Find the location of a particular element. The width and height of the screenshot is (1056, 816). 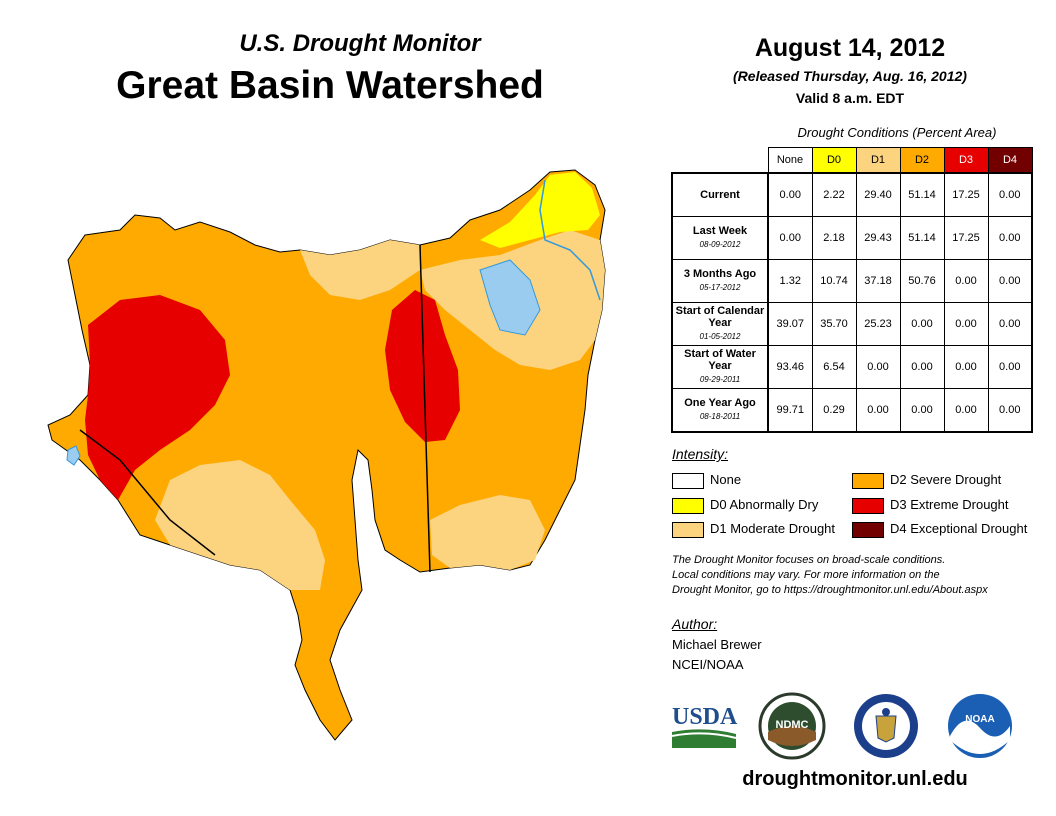

row-label: Current is located at coordinates (720, 194).